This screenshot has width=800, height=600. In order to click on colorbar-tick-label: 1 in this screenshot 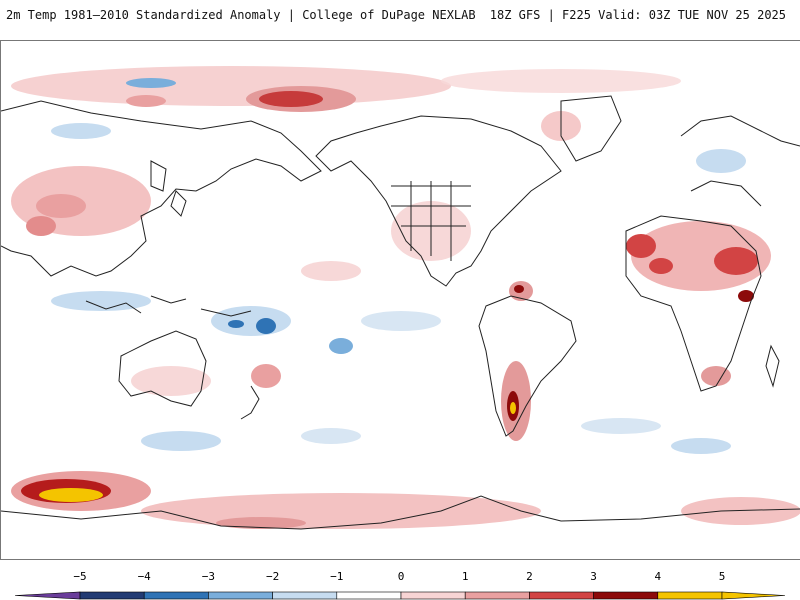, I will do `click(465, 576)`.